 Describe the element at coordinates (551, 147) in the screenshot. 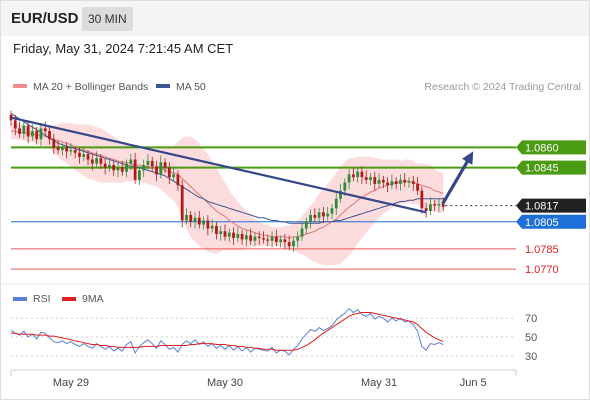

I see `level-label-1-0860: 1.0860` at that location.